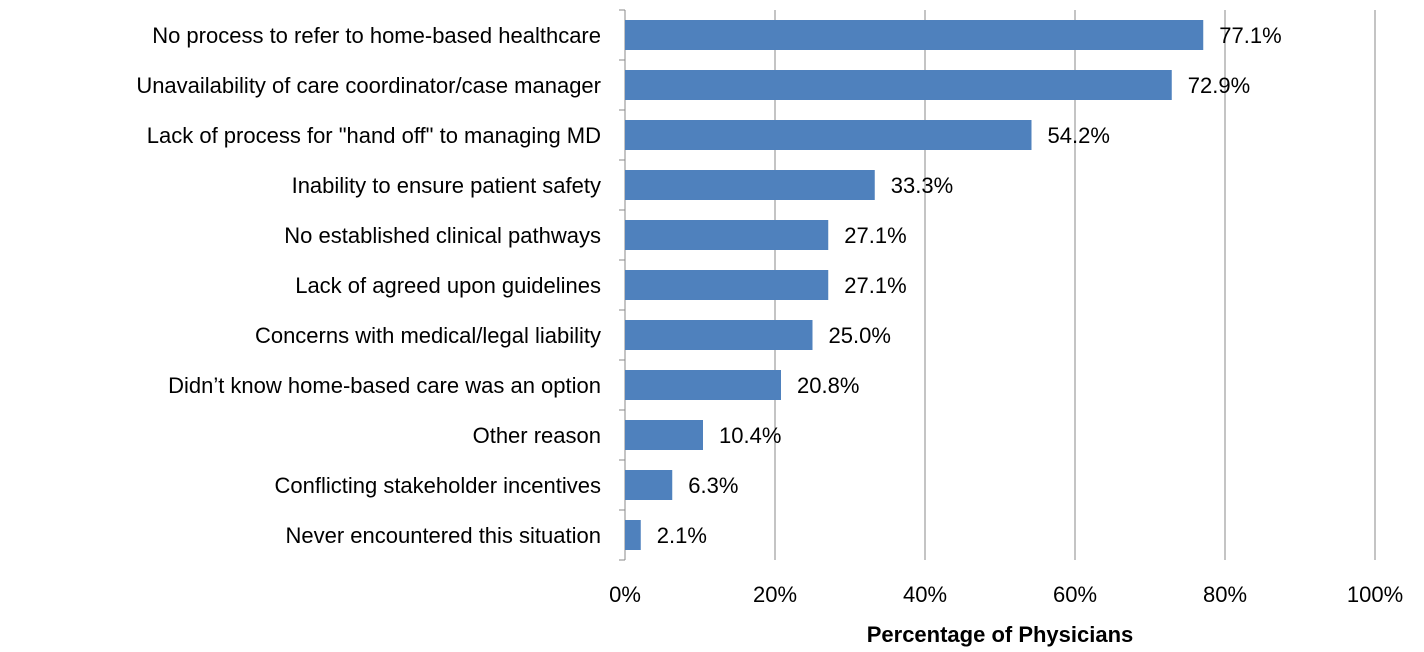 This screenshot has height=652, width=1424. I want to click on data-label: 77.1%, so click(1250, 35).